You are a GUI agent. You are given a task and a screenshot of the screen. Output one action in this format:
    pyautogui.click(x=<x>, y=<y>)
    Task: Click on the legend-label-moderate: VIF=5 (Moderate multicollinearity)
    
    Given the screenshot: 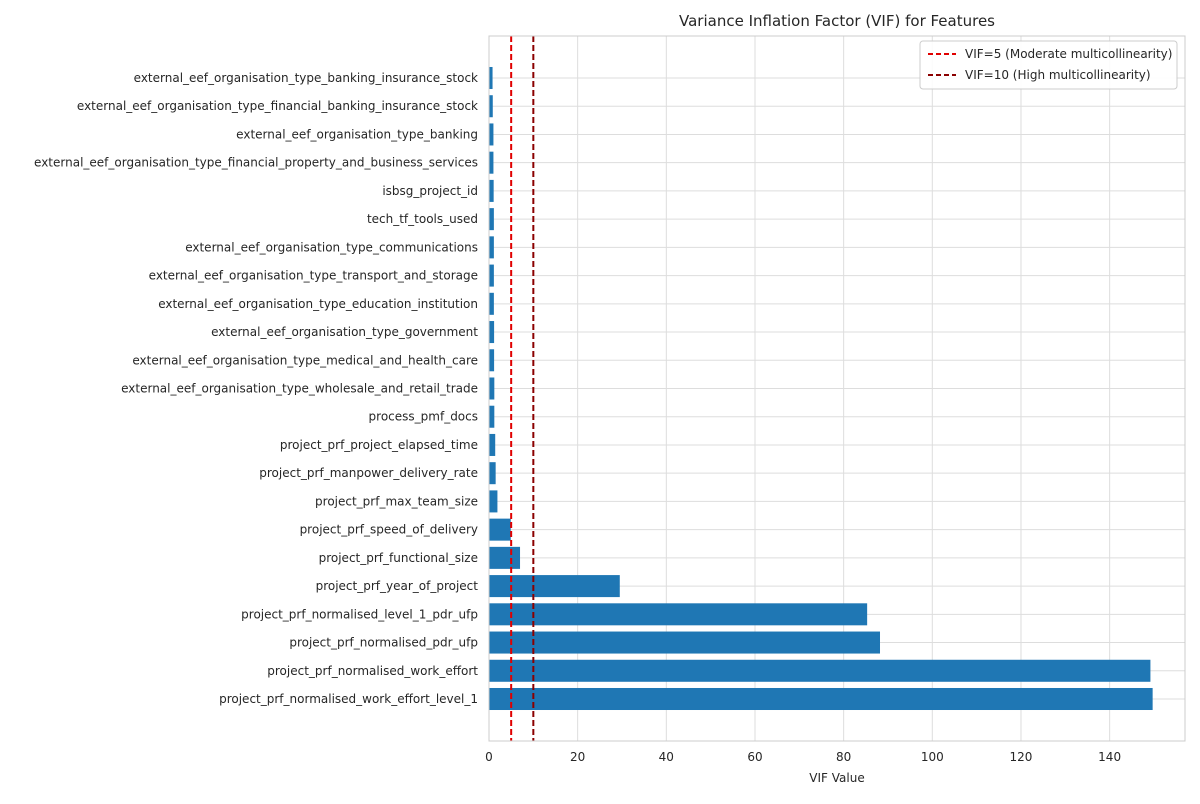 What is the action you would take?
    pyautogui.click(x=1068, y=54)
    